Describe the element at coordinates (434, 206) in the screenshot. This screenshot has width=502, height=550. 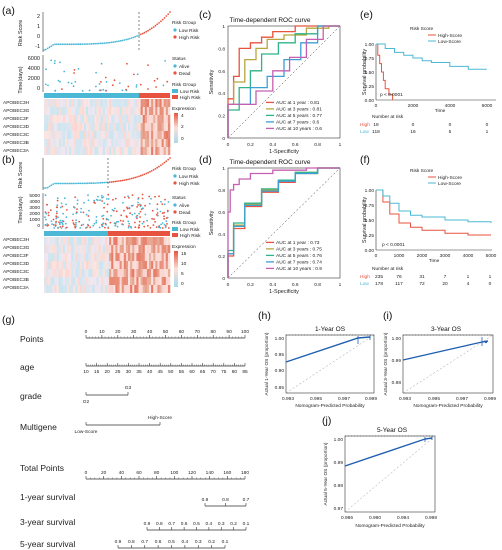
I see `km-series-line` at that location.